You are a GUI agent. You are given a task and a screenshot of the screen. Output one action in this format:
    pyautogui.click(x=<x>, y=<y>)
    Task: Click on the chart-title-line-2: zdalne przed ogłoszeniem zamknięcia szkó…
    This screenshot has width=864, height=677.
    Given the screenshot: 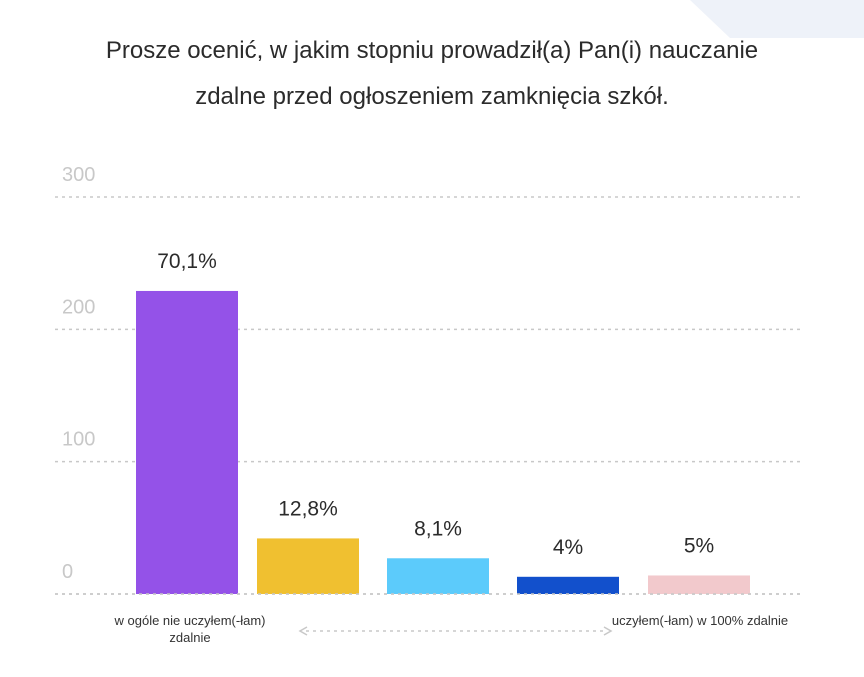 What is the action you would take?
    pyautogui.click(x=432, y=96)
    